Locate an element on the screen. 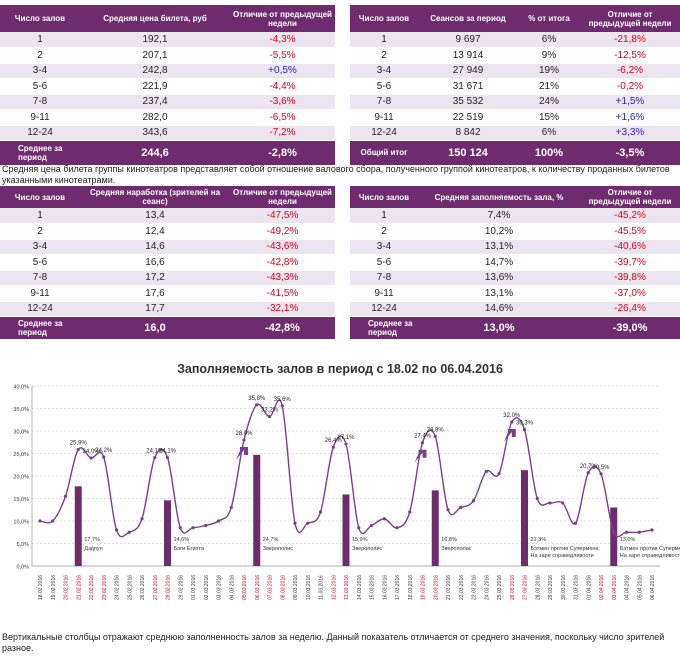 The height and width of the screenshot is (661, 680). footer-label: Среднее за период is located at coordinates (40, 152).